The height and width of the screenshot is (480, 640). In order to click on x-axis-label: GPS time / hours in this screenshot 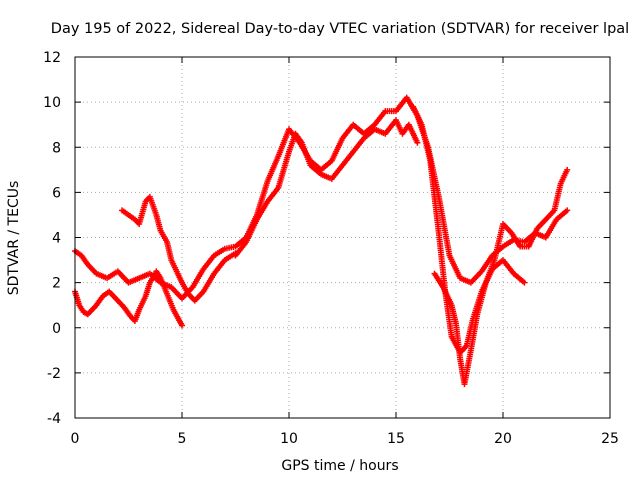, I will do `click(339, 466)`.